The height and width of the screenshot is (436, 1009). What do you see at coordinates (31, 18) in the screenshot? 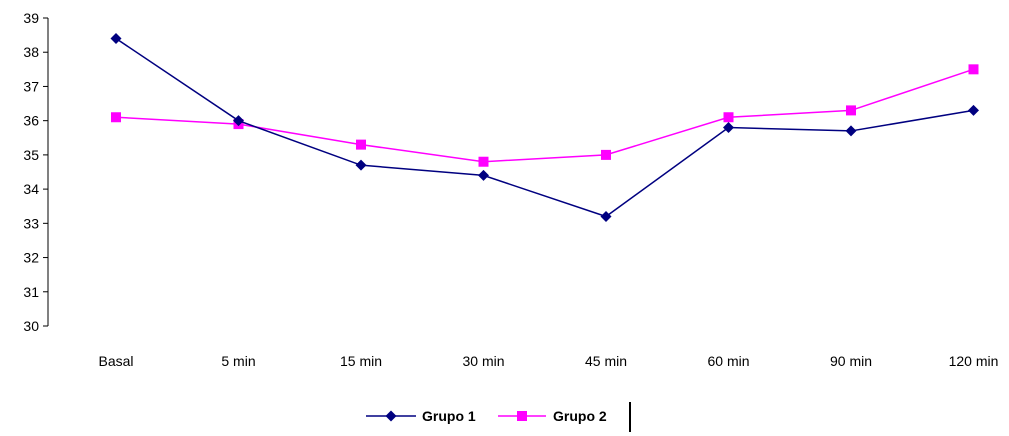
I see `y-tick-label: 39` at bounding box center [31, 18].